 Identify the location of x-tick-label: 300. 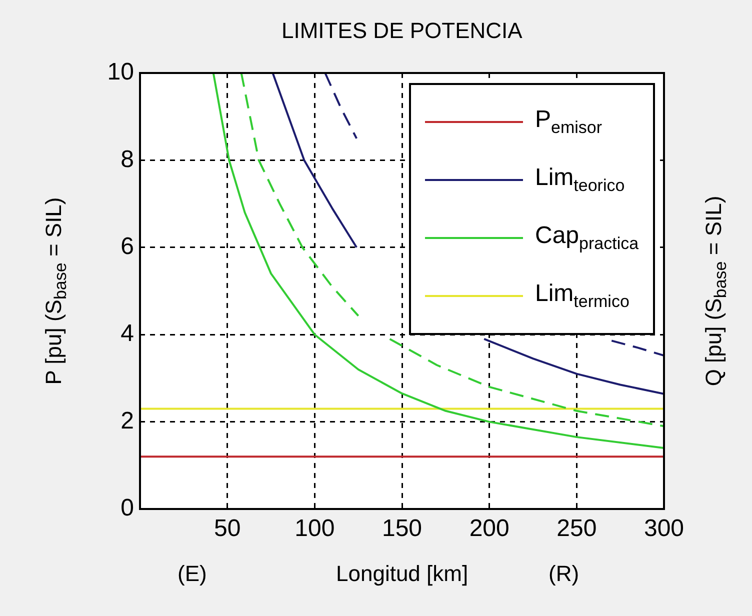
(664, 528).